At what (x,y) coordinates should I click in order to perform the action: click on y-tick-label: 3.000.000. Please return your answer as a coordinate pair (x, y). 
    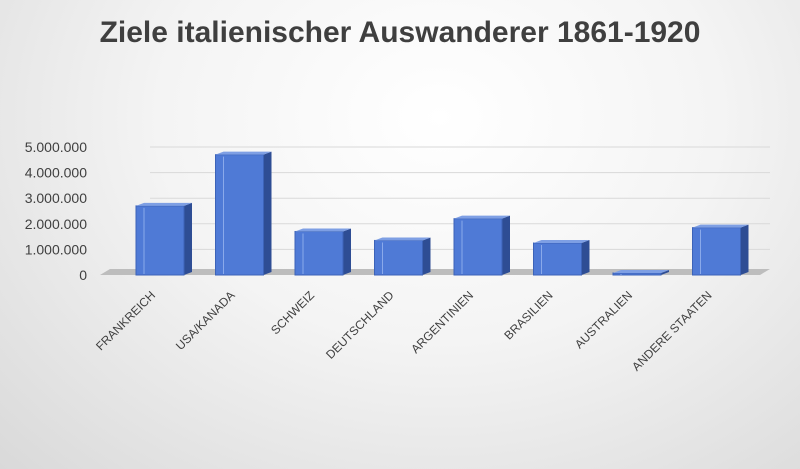
    Looking at the image, I should click on (56, 198).